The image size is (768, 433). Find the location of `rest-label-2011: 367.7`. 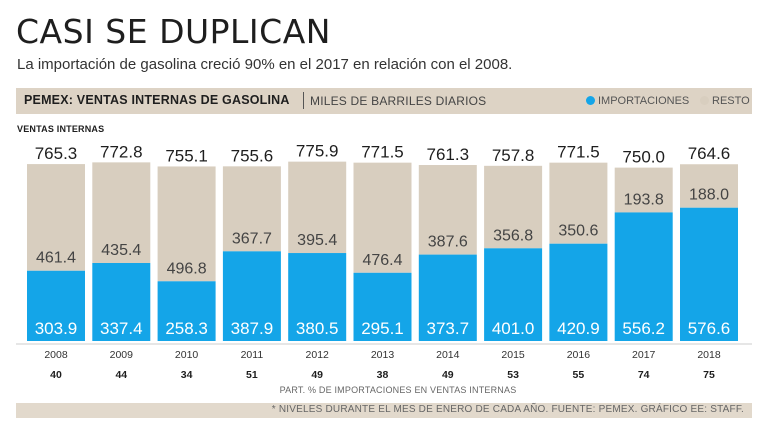

rest-label-2011: 367.7 is located at coordinates (252, 238).